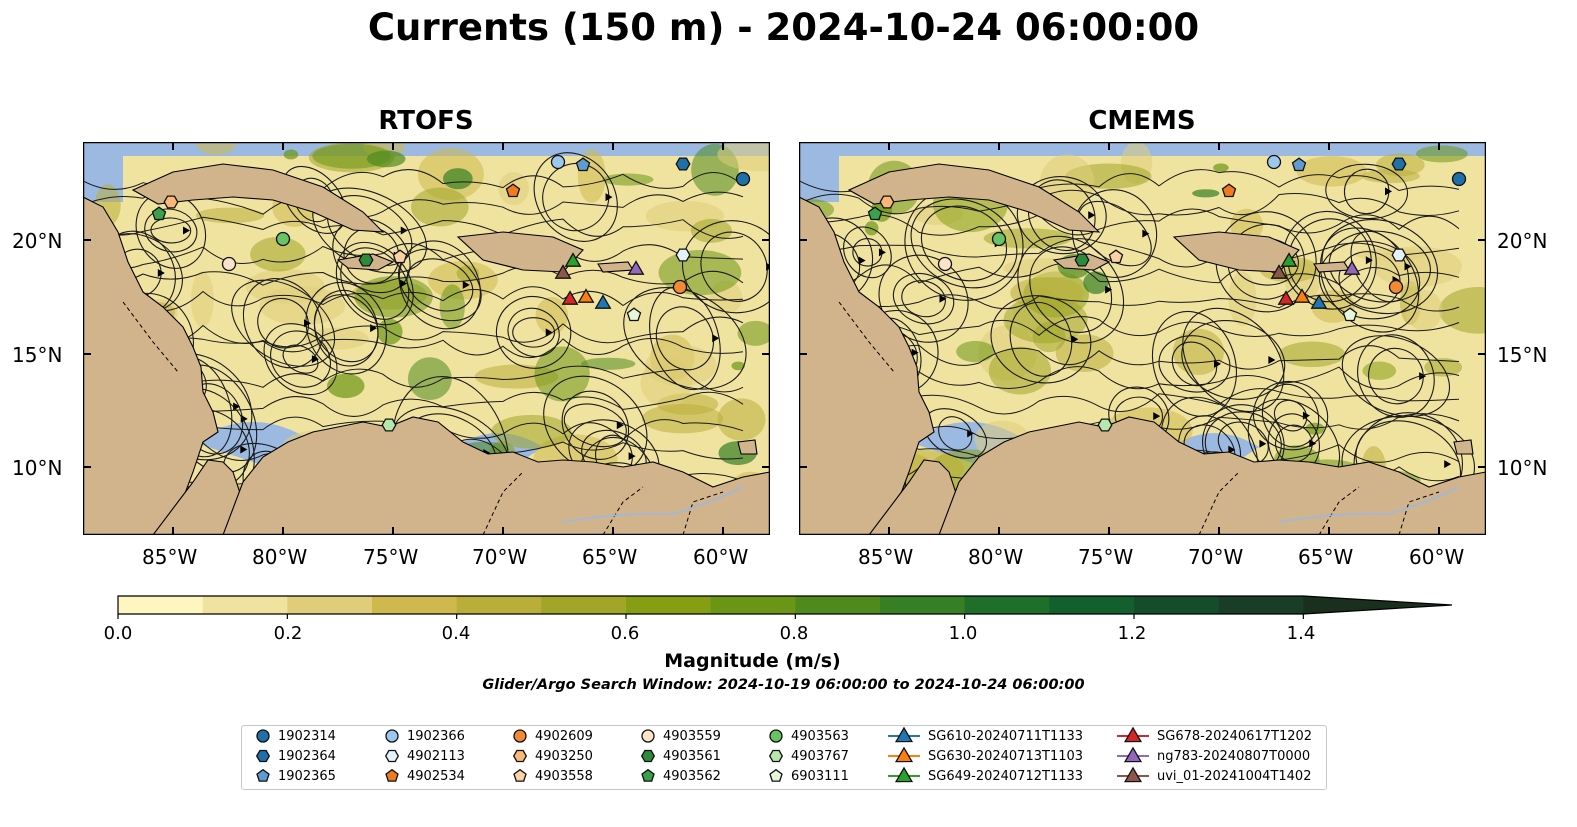 The width and height of the screenshot is (1577, 827). What do you see at coordinates (37, 241) in the screenshot?
I see `lat-label-20n-left: 20°N` at bounding box center [37, 241].